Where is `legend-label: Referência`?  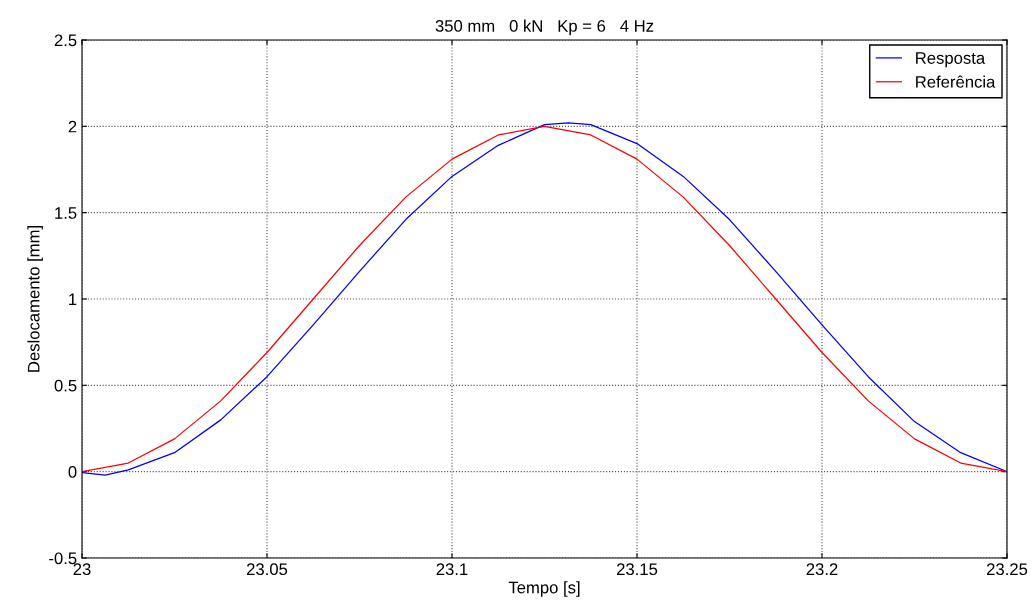
legend-label: Referência is located at coordinates (956, 81).